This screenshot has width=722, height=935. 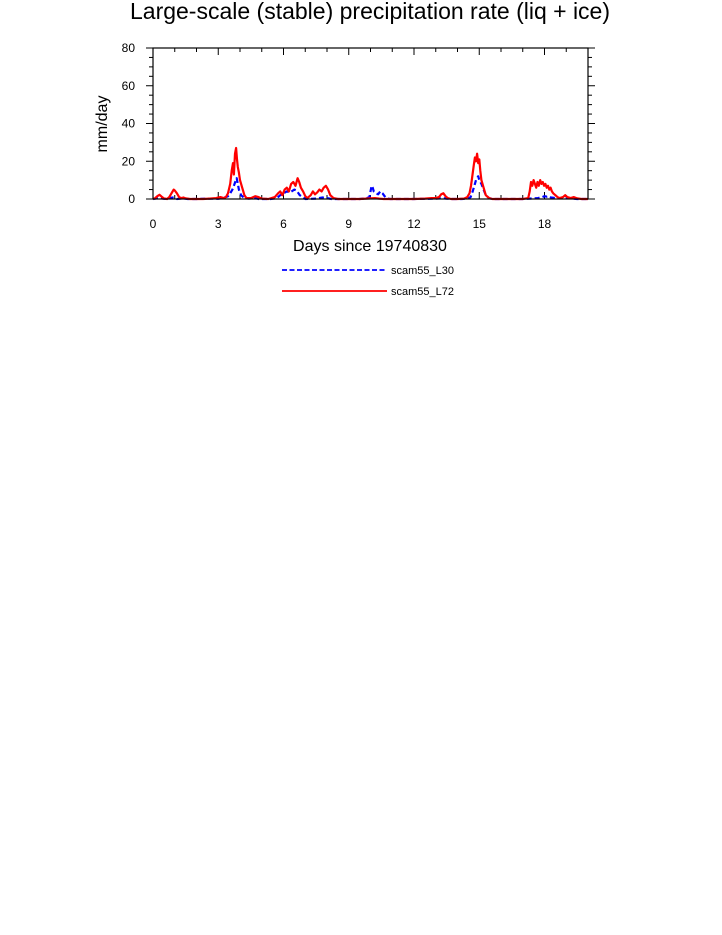 I want to click on x-tick-label: 12, so click(x=414, y=224).